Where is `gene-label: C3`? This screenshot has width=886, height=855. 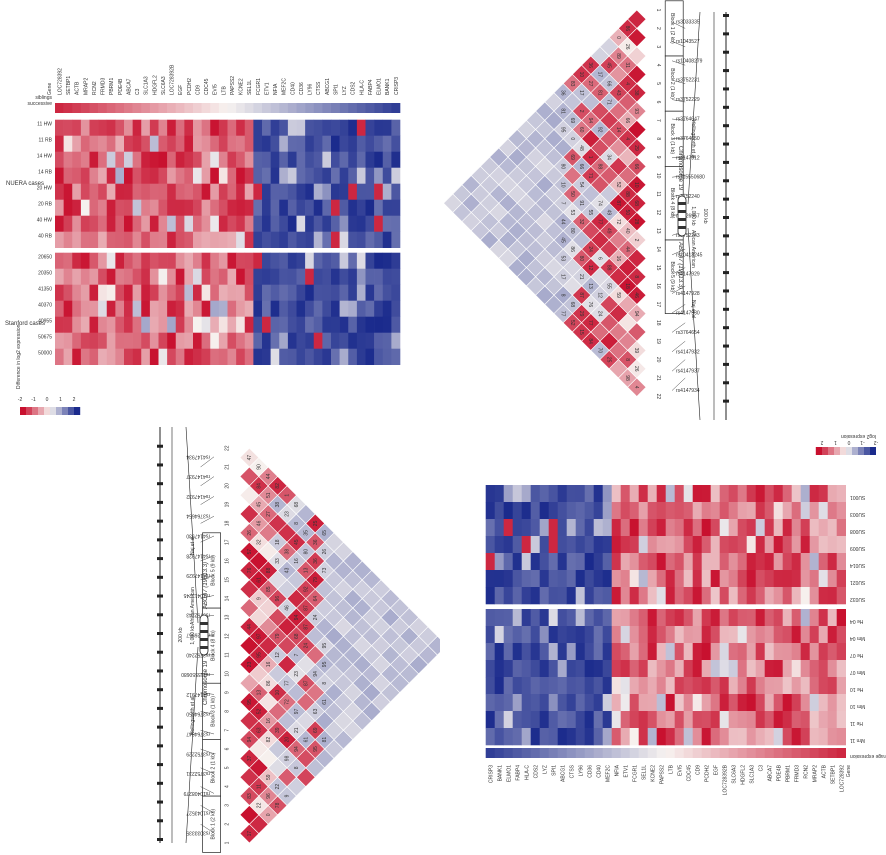 gene-label: C3 is located at coordinates (761, 768).